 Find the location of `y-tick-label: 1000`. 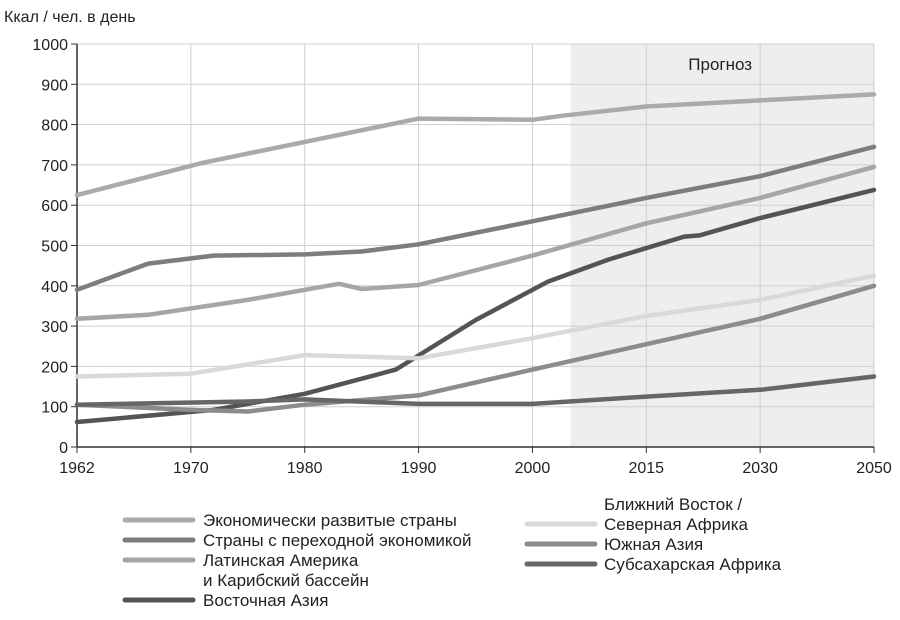

y-tick-label: 1000 is located at coordinates (50, 45).